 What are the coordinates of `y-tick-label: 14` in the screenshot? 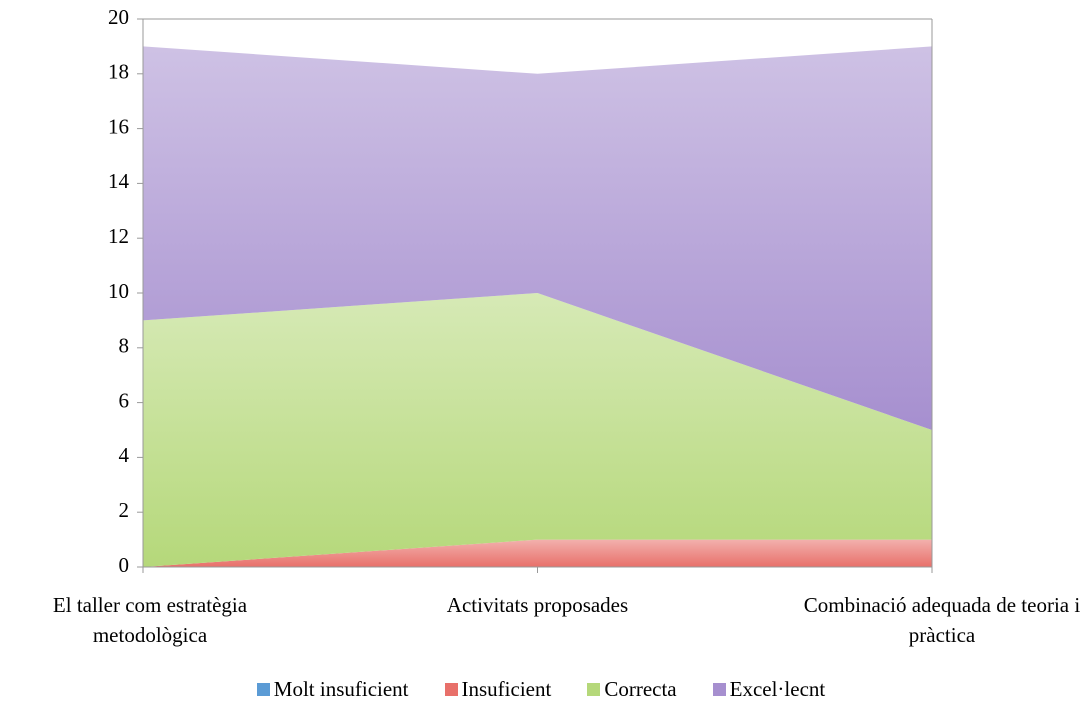 It's located at (119, 181).